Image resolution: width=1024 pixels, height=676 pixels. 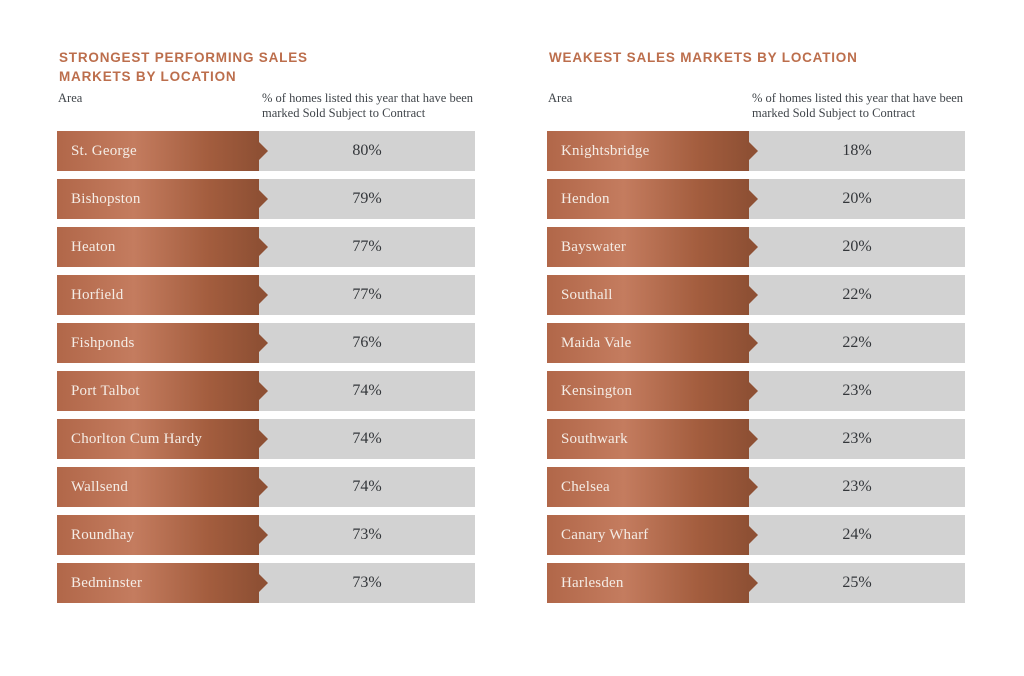 I want to click on area-label: Roundhay, so click(x=103, y=534).